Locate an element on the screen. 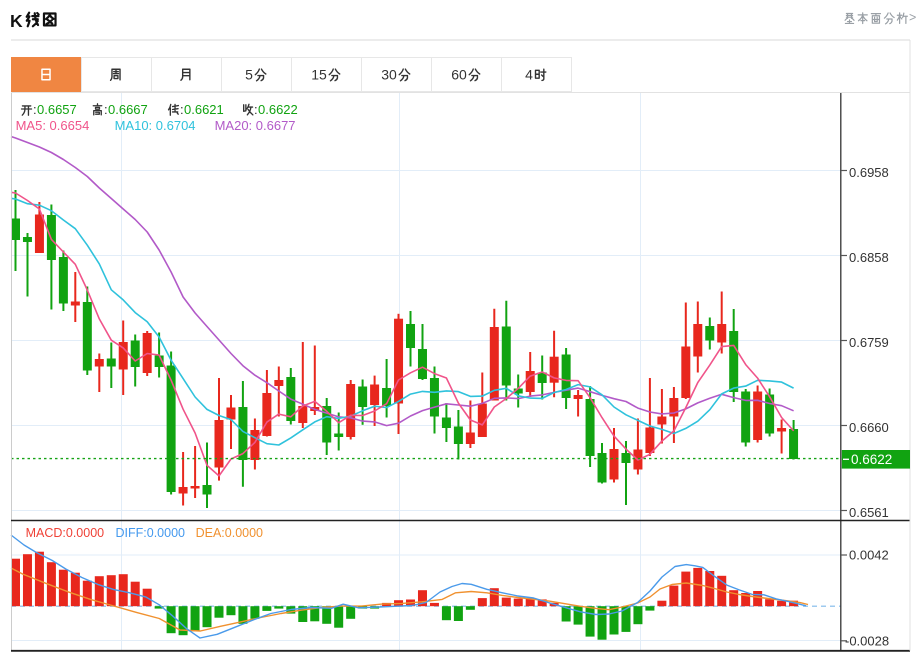  svg-text: 0.6667 is located at coordinates (128, 109).